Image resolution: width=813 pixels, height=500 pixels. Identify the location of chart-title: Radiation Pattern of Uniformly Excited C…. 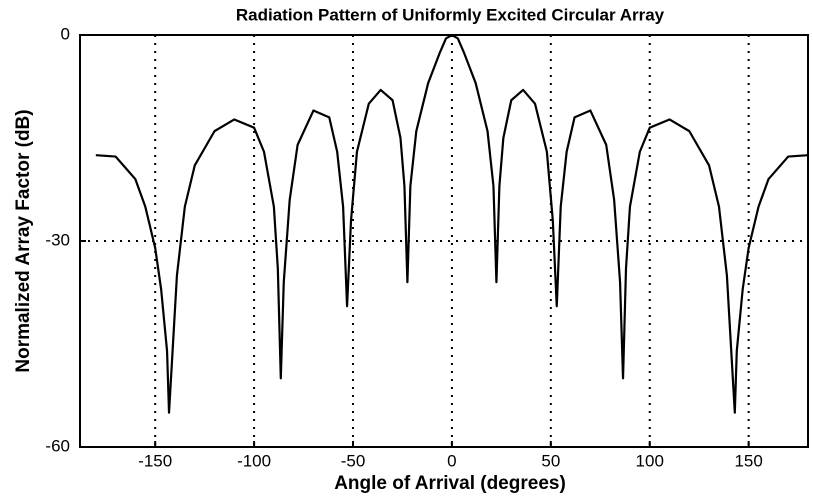
(450, 14).